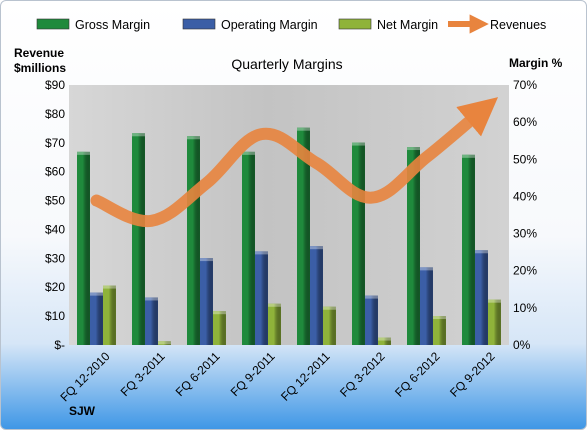 This screenshot has height=430, width=587. What do you see at coordinates (198, 374) in the screenshot?
I see `x-tick-label: FQ 6-2011` at bounding box center [198, 374].